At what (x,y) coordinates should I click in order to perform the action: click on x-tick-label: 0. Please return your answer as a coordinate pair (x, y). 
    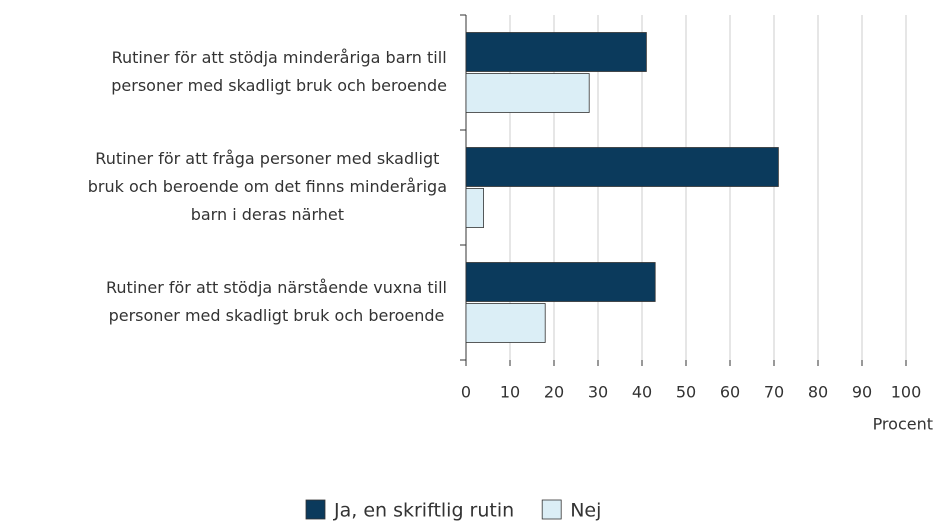
    Looking at the image, I should click on (466, 392).